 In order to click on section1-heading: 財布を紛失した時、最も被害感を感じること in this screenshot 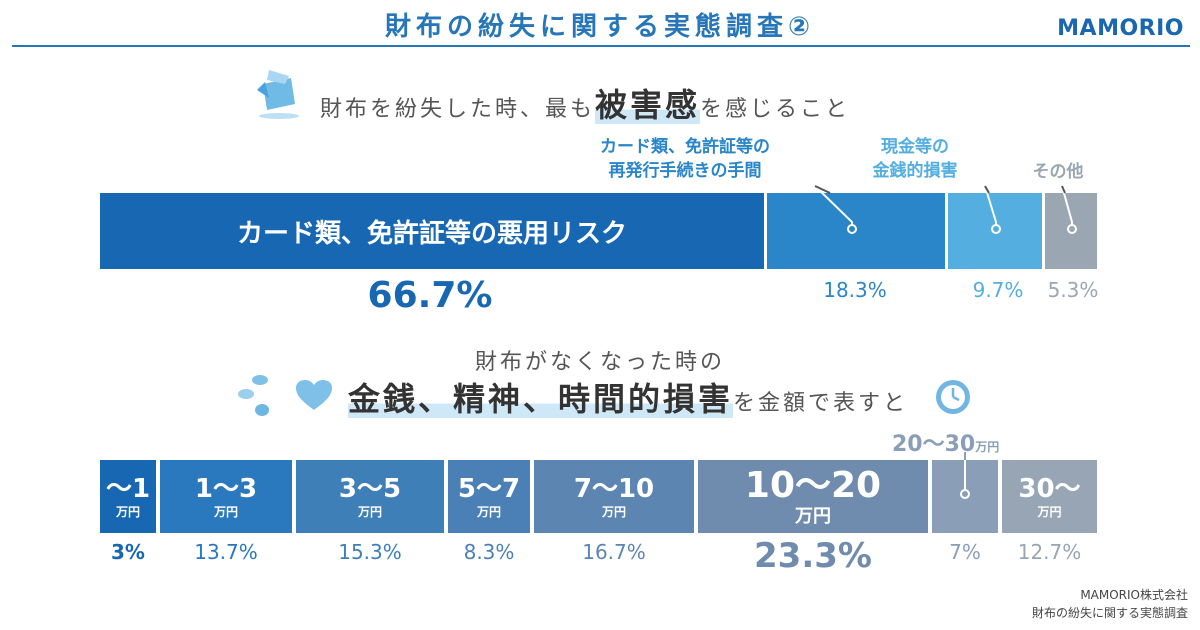, I will do `click(585, 103)`.